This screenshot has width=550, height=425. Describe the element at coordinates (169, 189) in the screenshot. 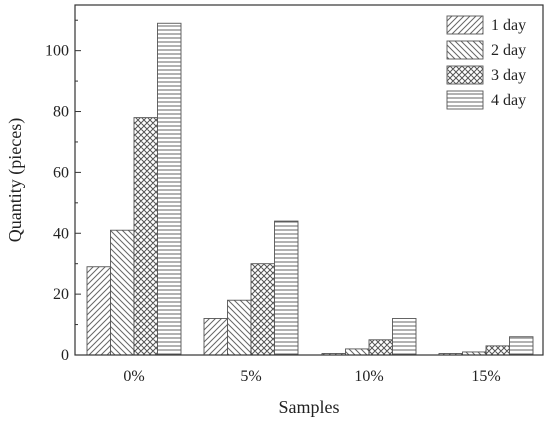

I see `bar-4-day-0pct` at that location.